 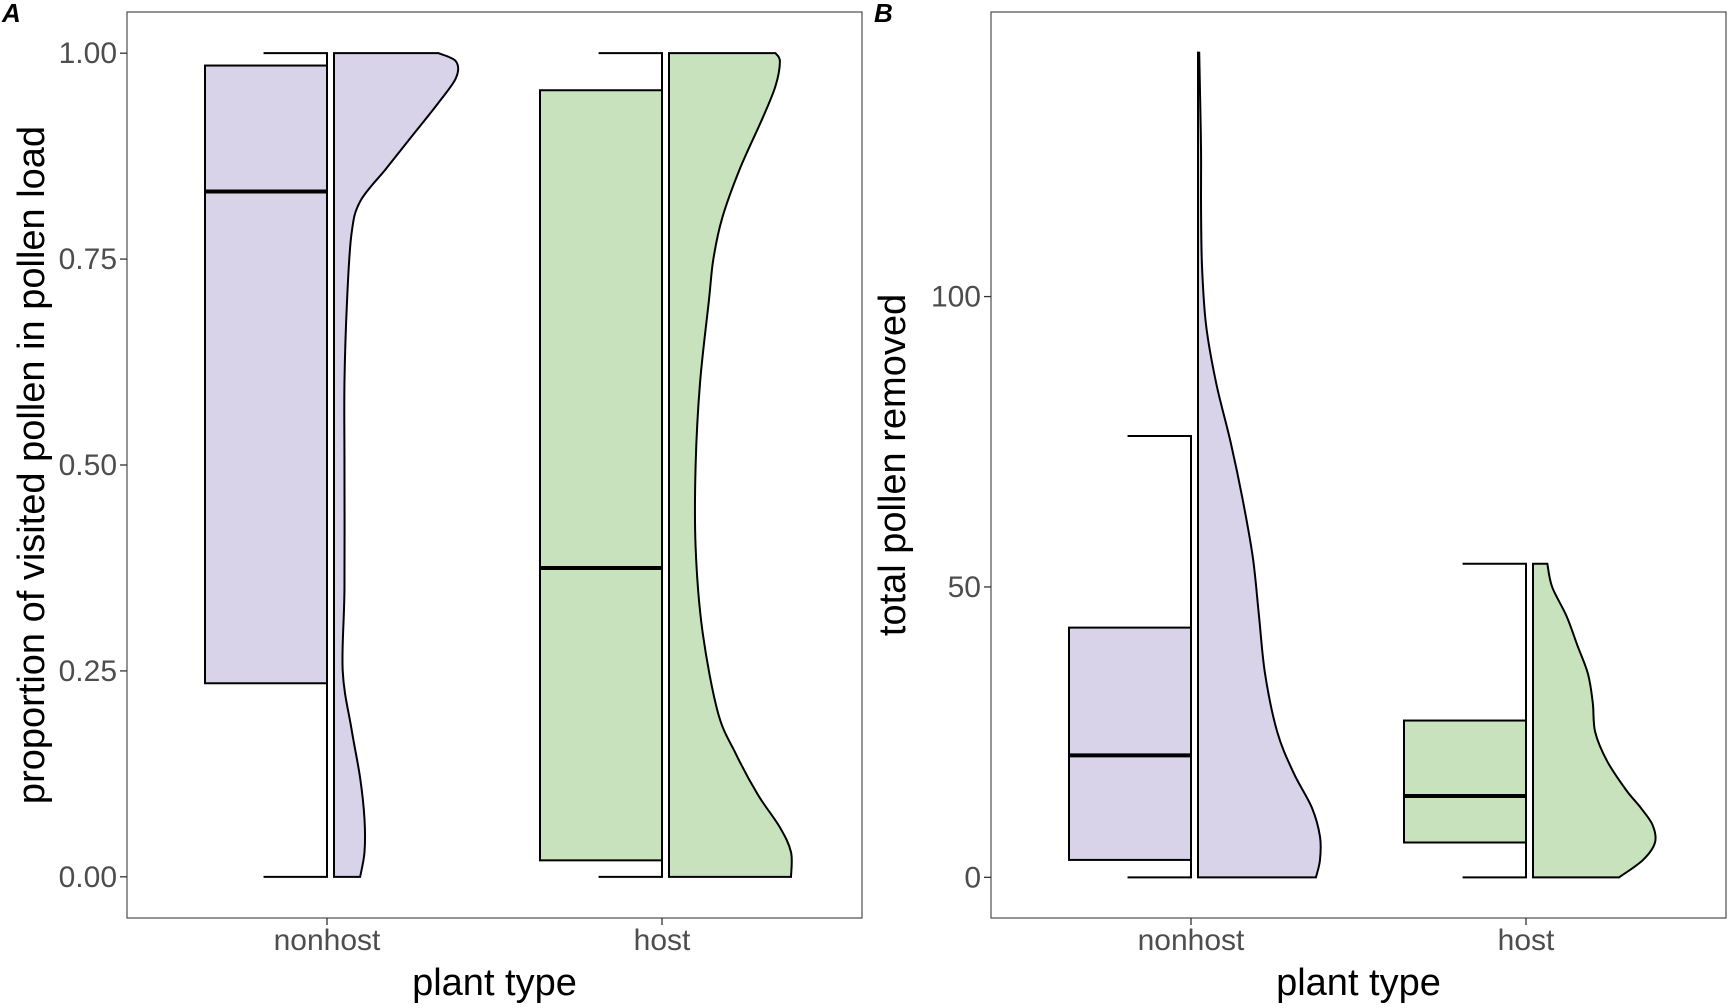 What do you see at coordinates (1159, 869) in the screenshot?
I see `panel-b-whisker-lower-nonhost` at bounding box center [1159, 869].